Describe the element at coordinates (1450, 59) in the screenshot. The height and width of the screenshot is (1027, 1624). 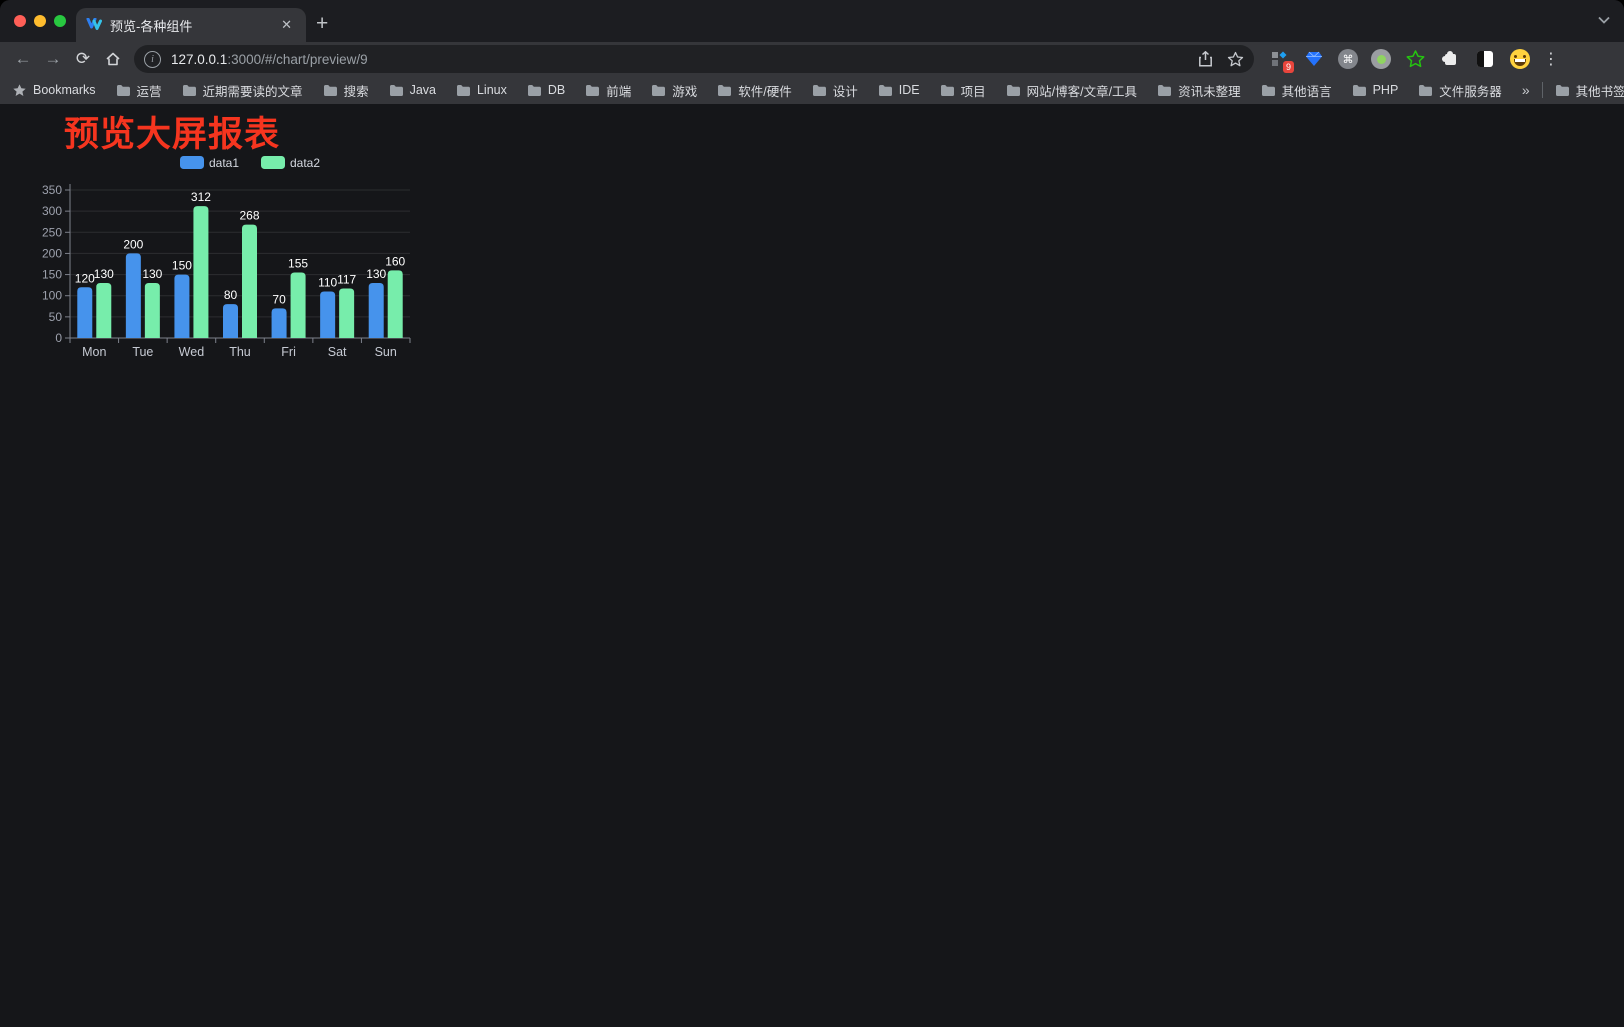
I see `extensions-puzzle-icon` at that location.